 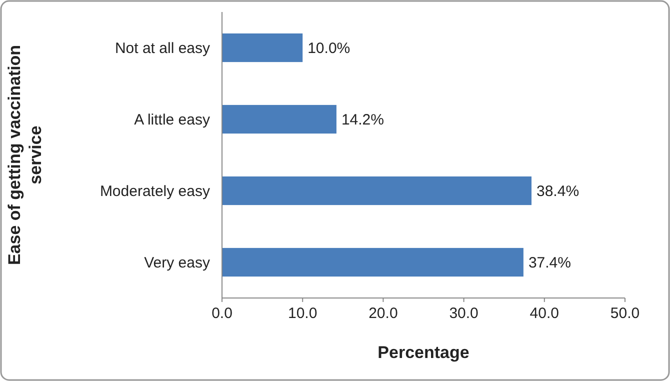 I want to click on x-tick-label: 10.0, so click(x=303, y=313).